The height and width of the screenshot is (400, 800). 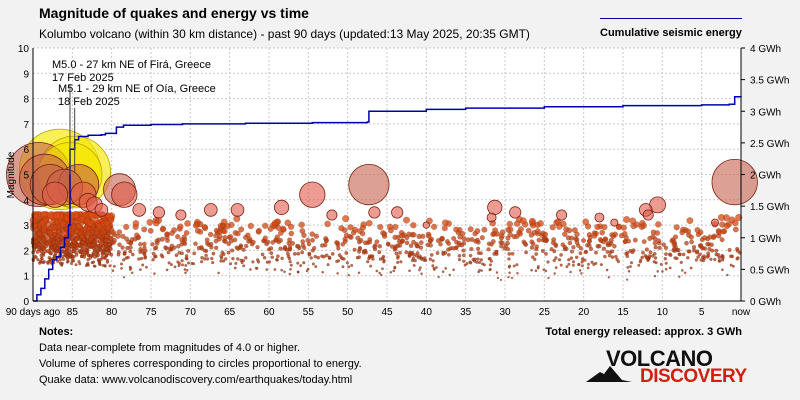 I want to click on volcano-icon, so click(x=609, y=374).